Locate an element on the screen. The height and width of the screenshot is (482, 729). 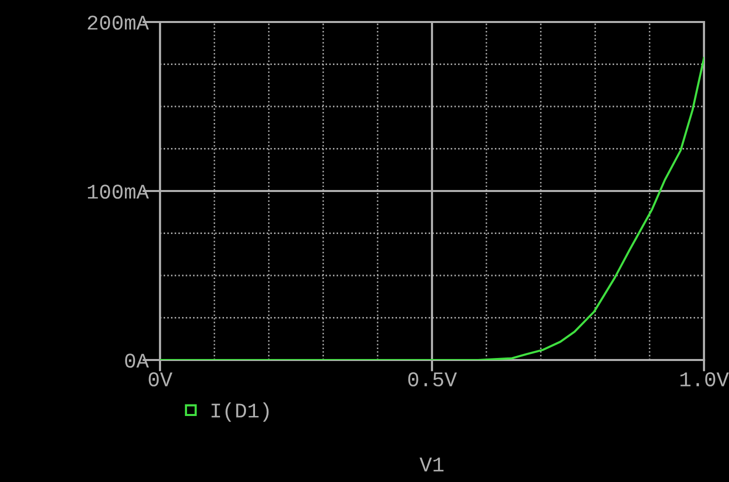
x-tick-label: 0V is located at coordinates (160, 379).